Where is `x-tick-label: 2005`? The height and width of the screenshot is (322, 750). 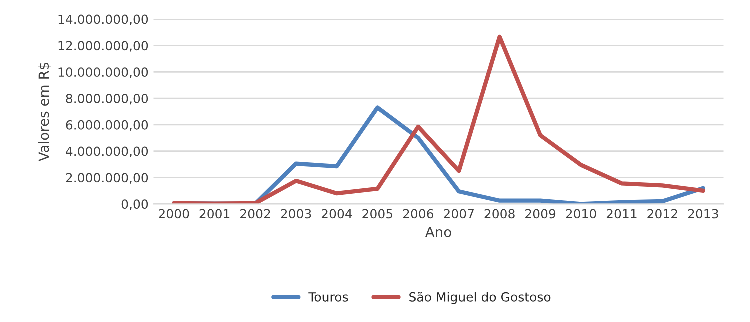
x-tick-label: 2005 is located at coordinates (377, 214).